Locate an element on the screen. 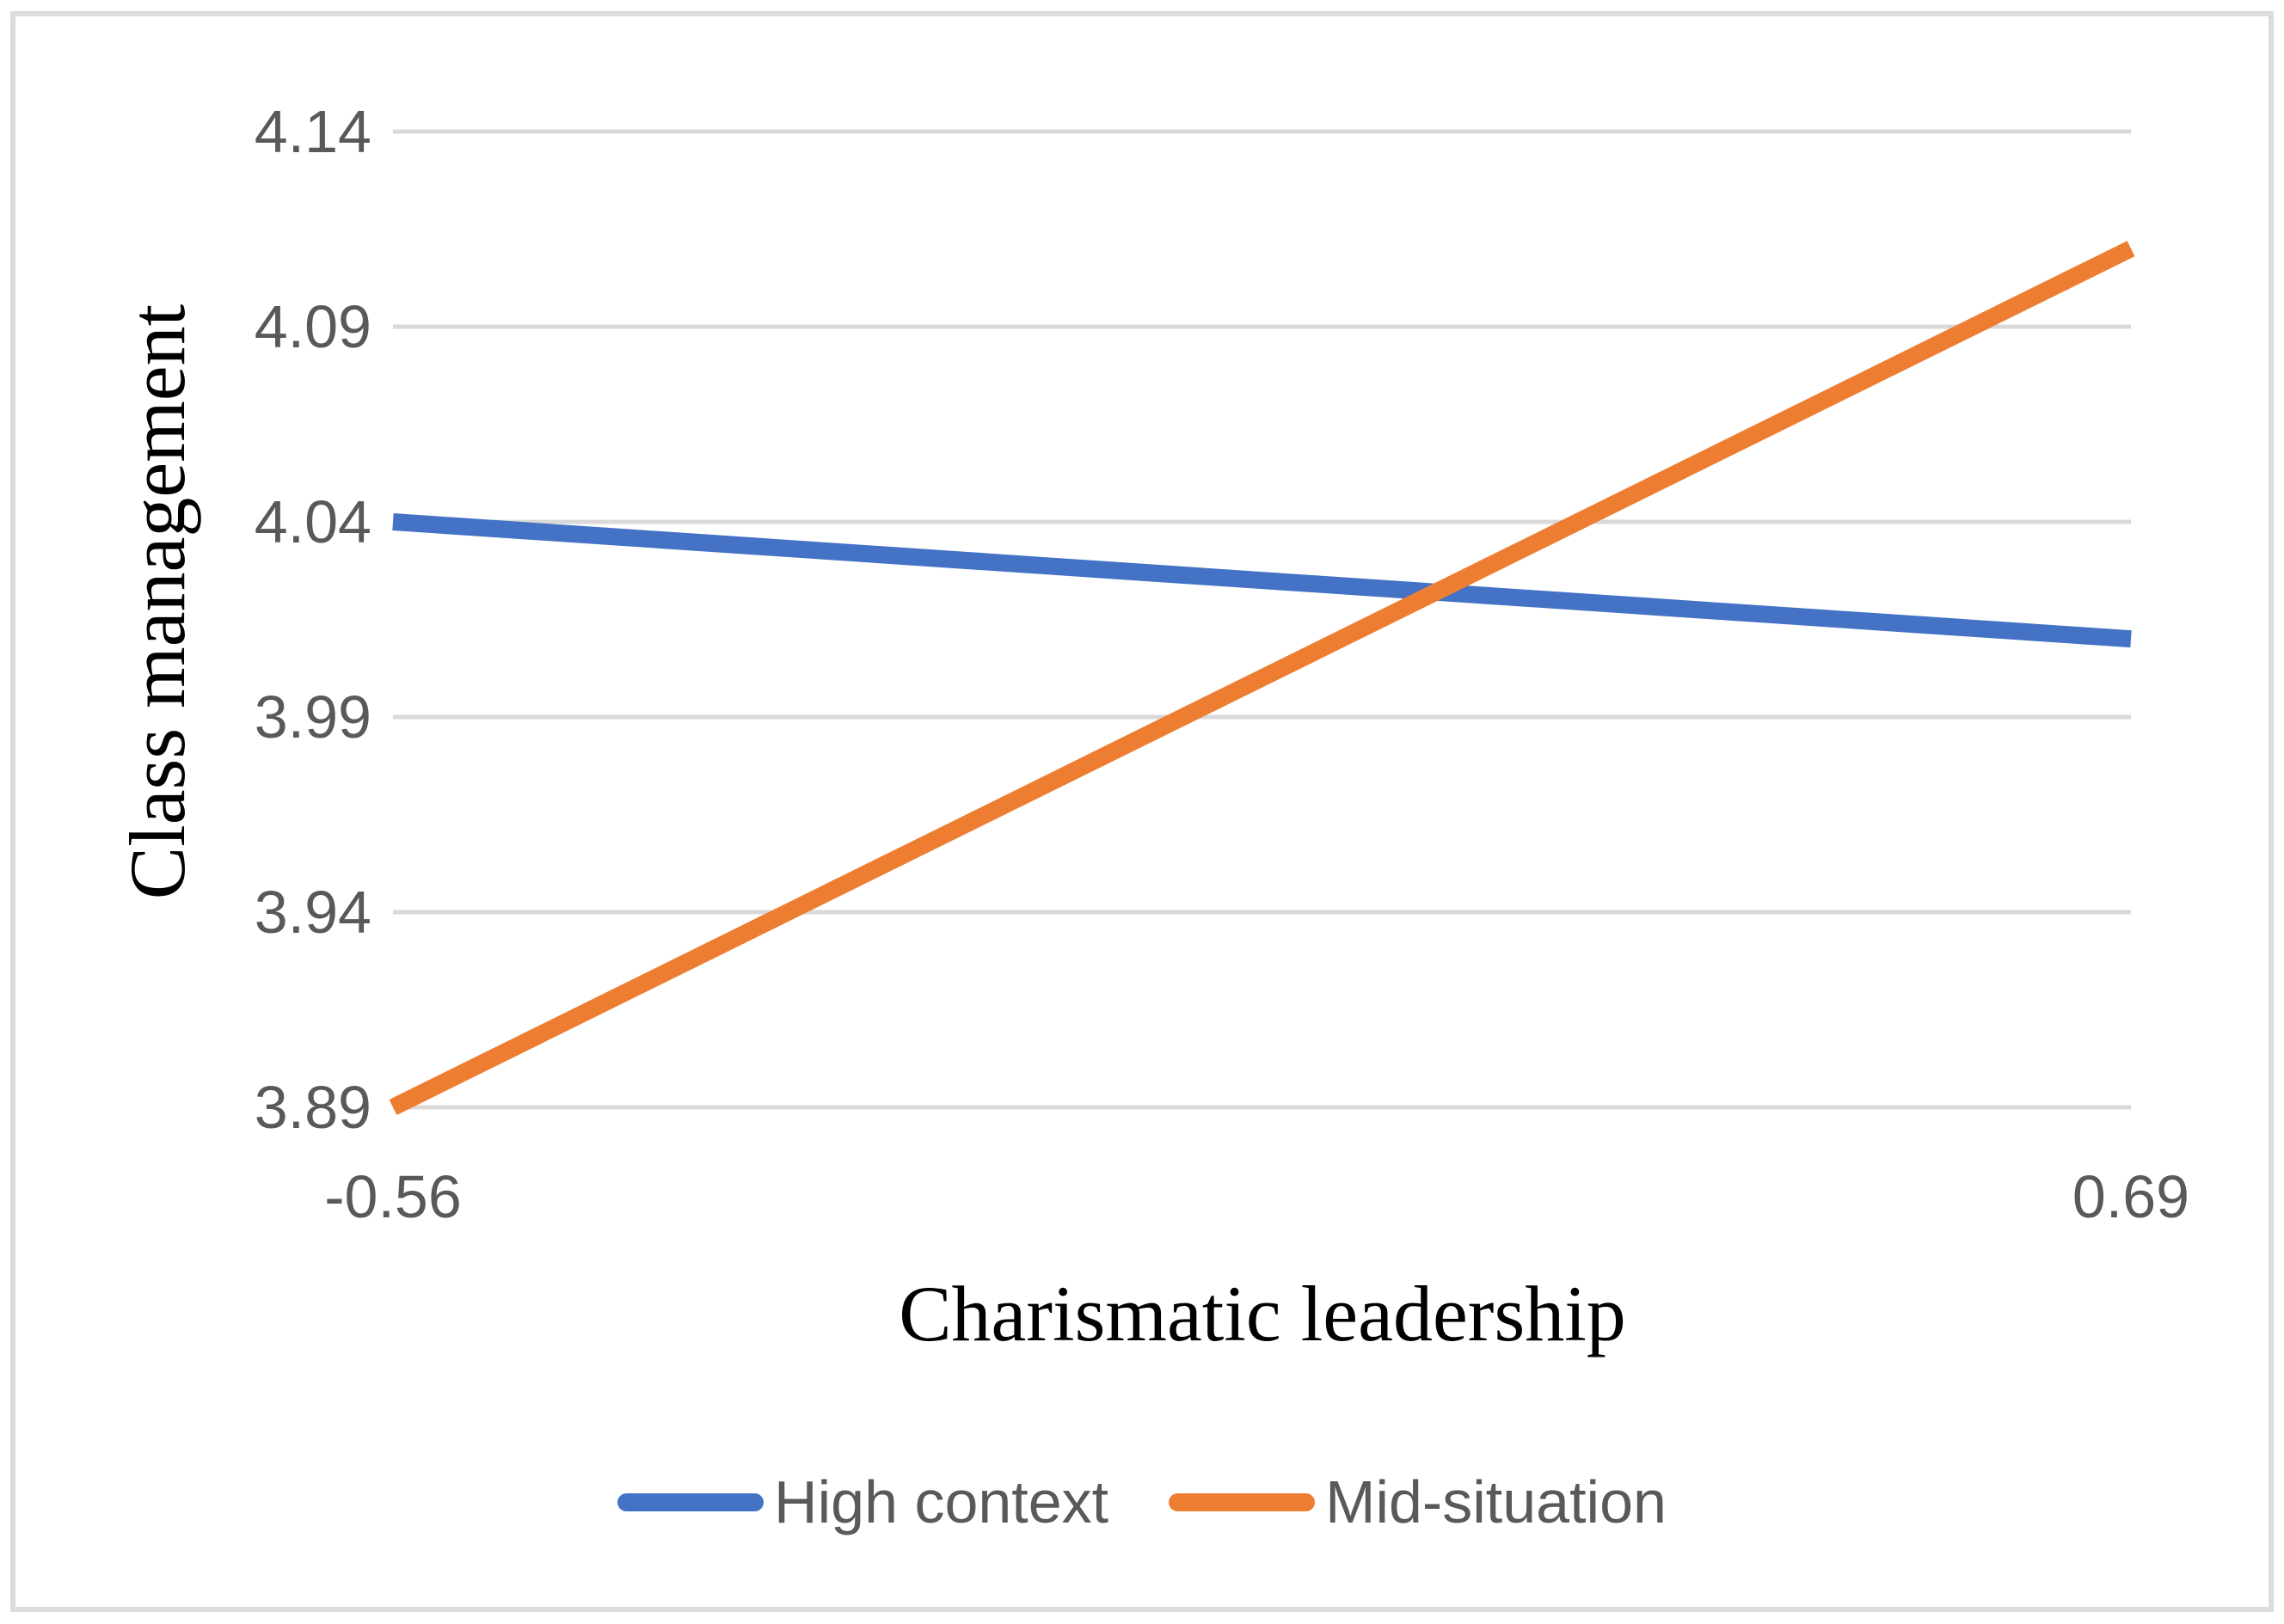 This screenshot has width=2284, height=1624. y-axis-tick-label: 3.94 is located at coordinates (312, 912).